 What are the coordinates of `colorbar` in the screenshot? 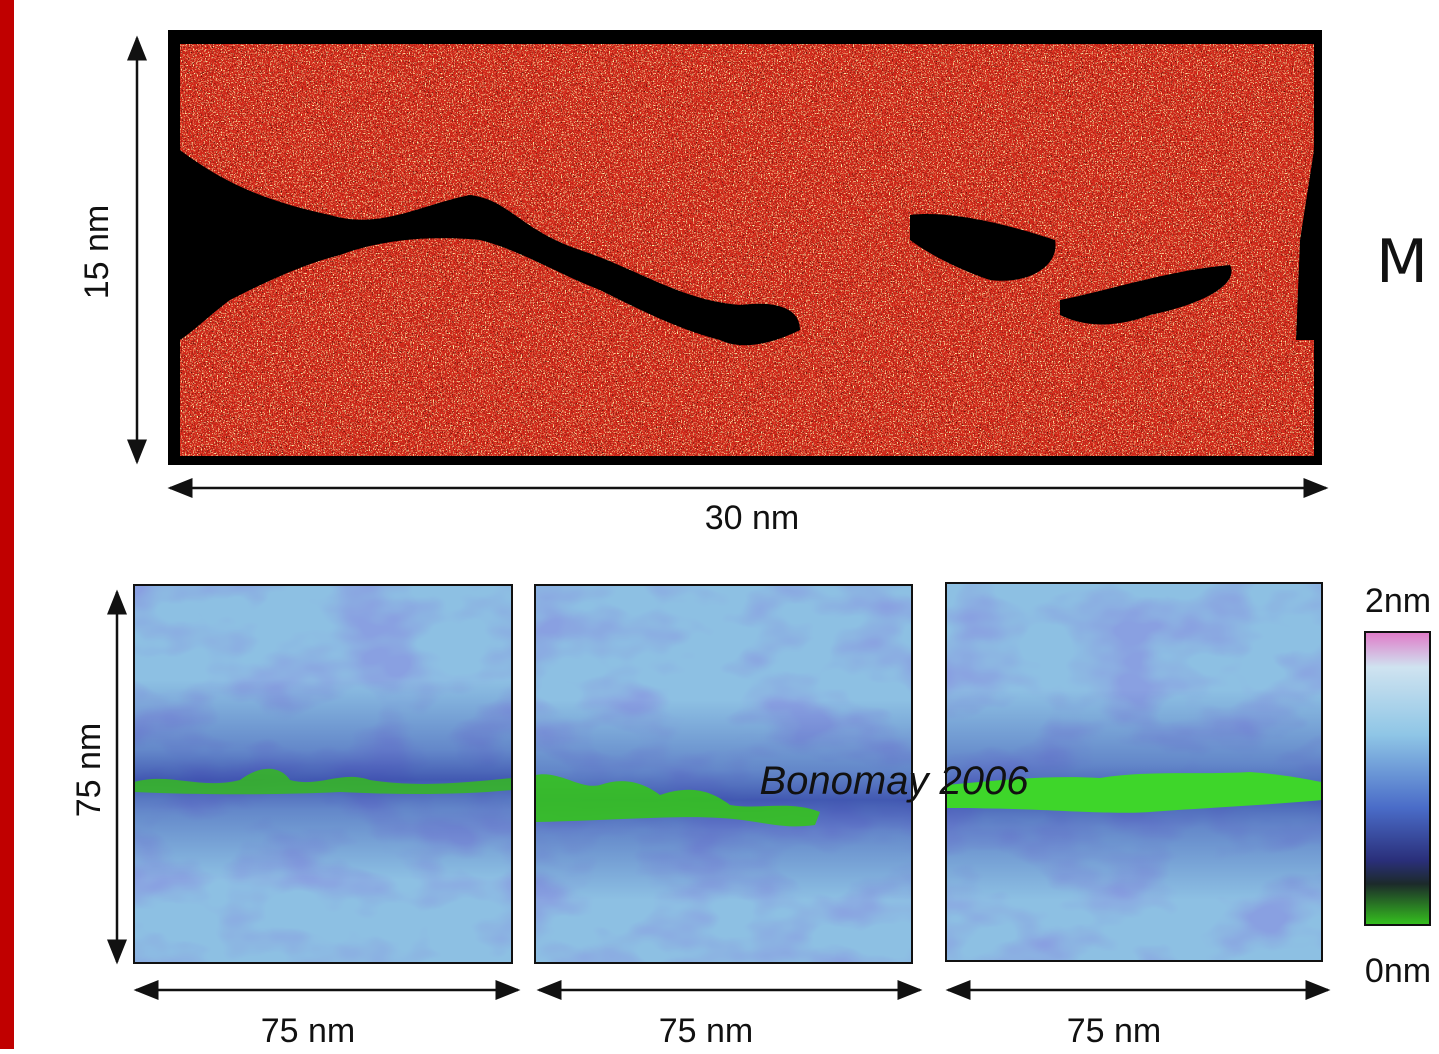 It's located at (1397, 778).